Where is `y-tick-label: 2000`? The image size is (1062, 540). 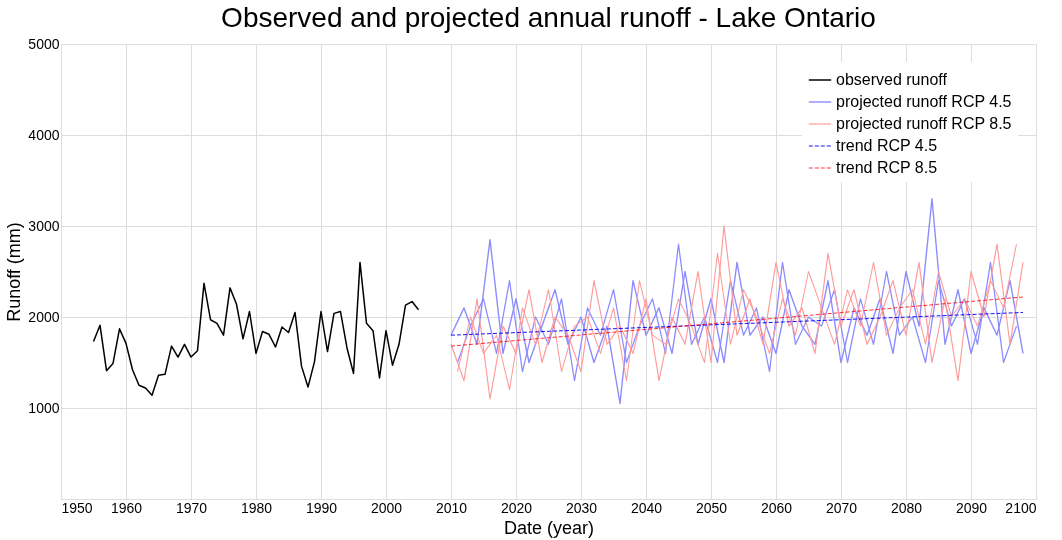 y-tick-label: 2000 is located at coordinates (44, 316).